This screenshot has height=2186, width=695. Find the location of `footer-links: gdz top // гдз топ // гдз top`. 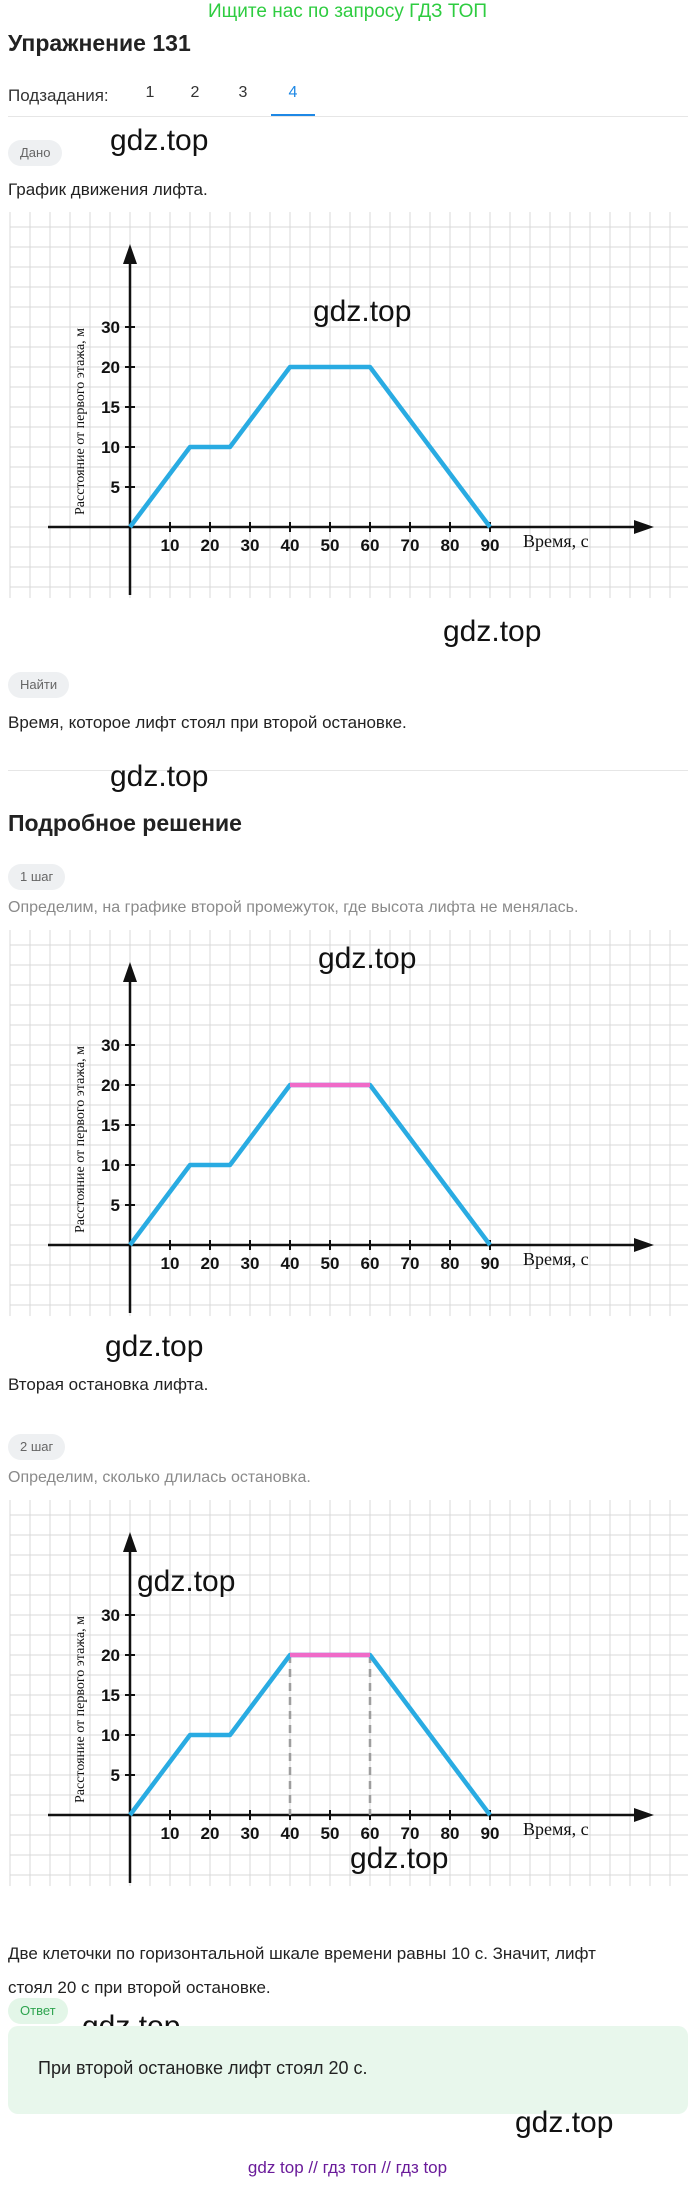

footer-links: gdz top // гдз топ // гдз top is located at coordinates (347, 2167).